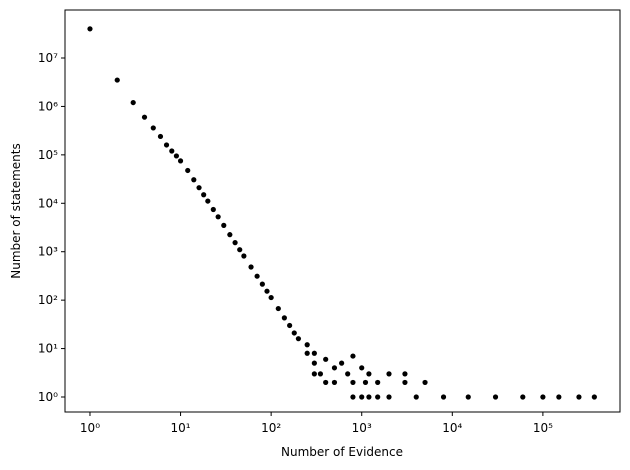 The width and height of the screenshot is (630, 470). Describe the element at coordinates (48, 252) in the screenshot. I see `y-tick-label: 10³` at that location.